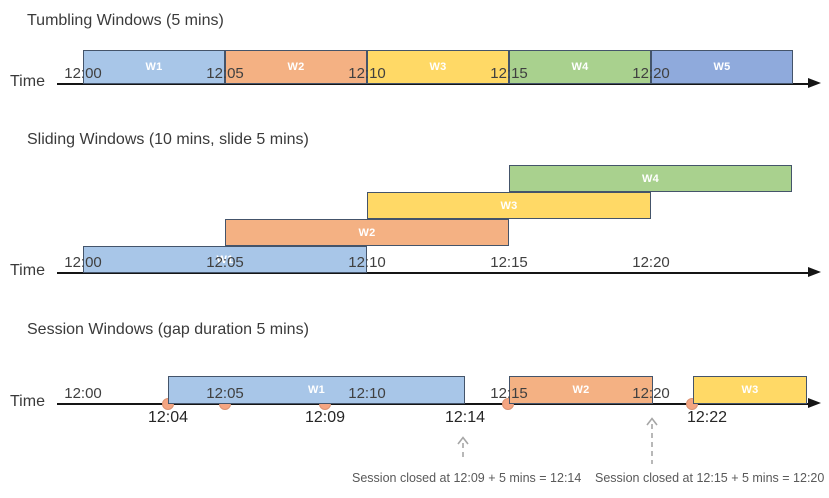  I want to click on sliding-title: Sliding Windows (10 mins, slide 5 mins), so click(168, 139).